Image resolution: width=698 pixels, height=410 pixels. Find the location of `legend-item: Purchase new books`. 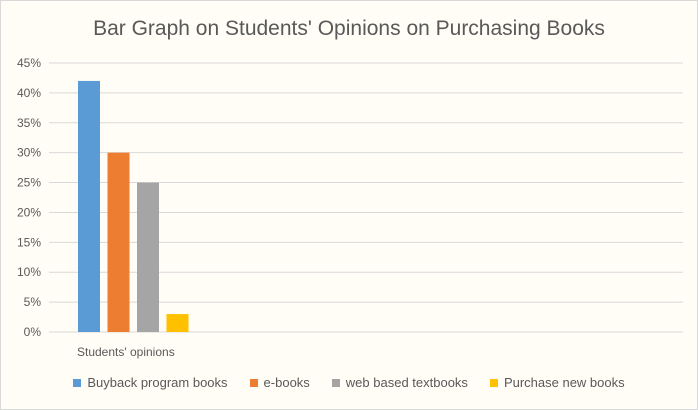

legend-item: Purchase new books is located at coordinates (557, 382).